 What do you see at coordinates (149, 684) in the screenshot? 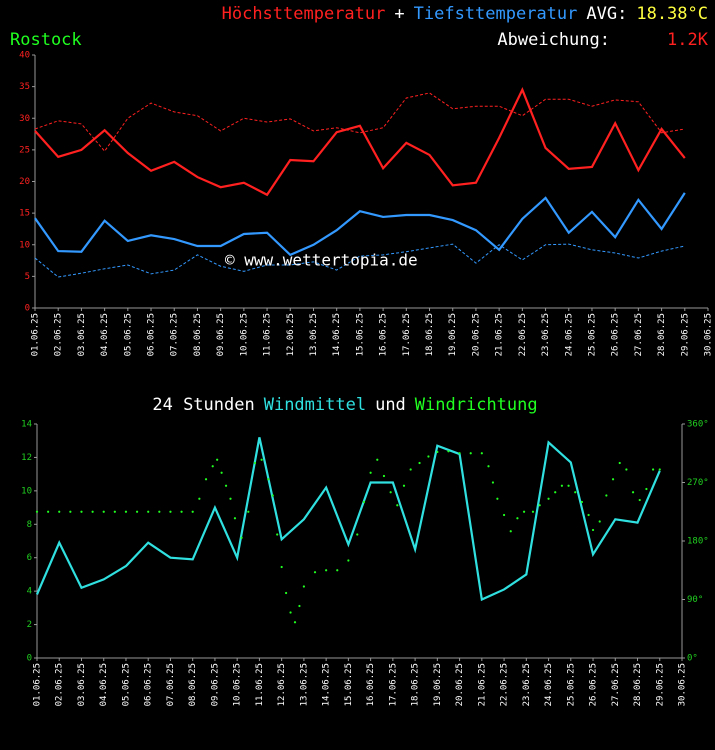
I see `x-tick-label: 06.06.25` at bounding box center [149, 684].